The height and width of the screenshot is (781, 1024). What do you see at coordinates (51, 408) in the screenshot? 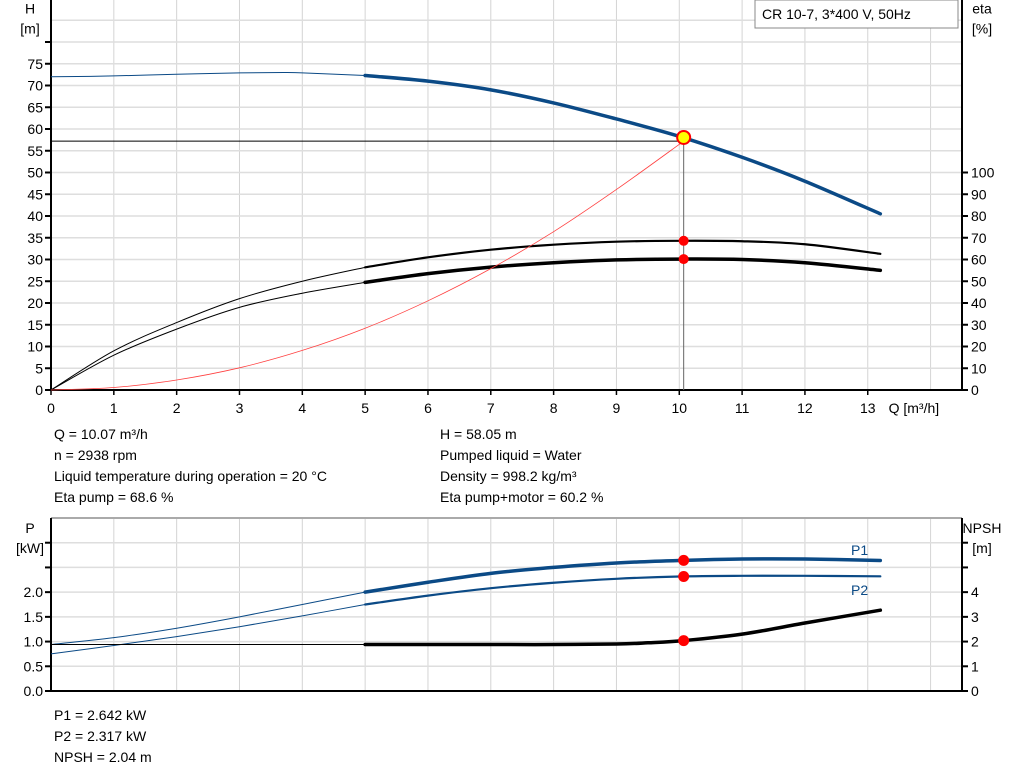
I see `x-tick-label: 0` at bounding box center [51, 408].